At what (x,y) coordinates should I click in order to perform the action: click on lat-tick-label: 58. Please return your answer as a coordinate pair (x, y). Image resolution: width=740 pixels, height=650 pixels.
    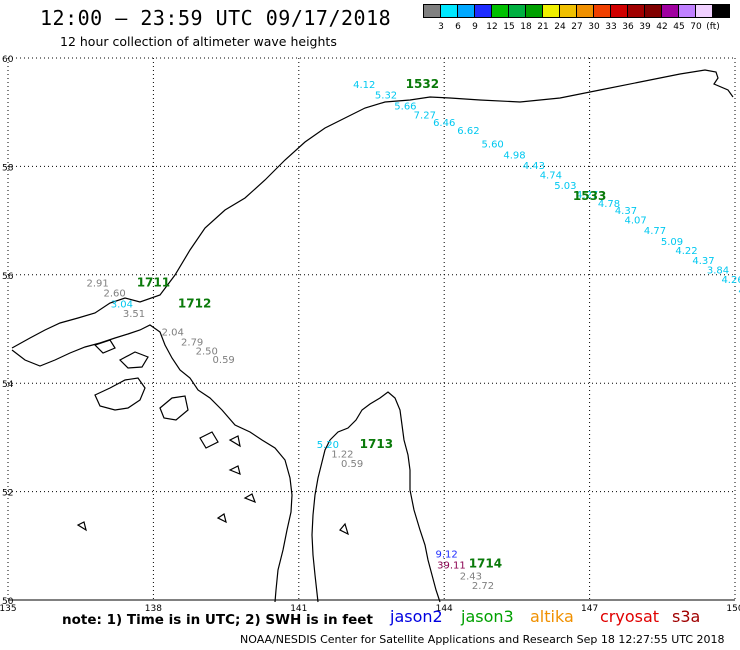
    Looking at the image, I should click on (8, 168).